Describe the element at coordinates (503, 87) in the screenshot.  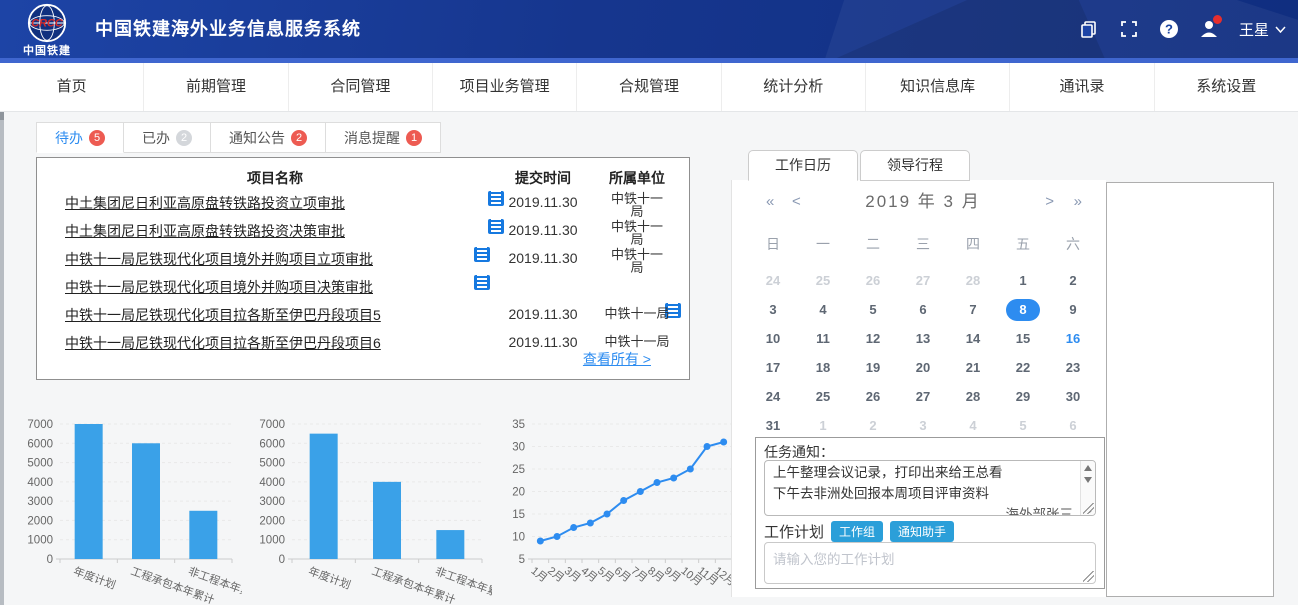
I see `nav-item-project-business: 项目业务管理` at that location.